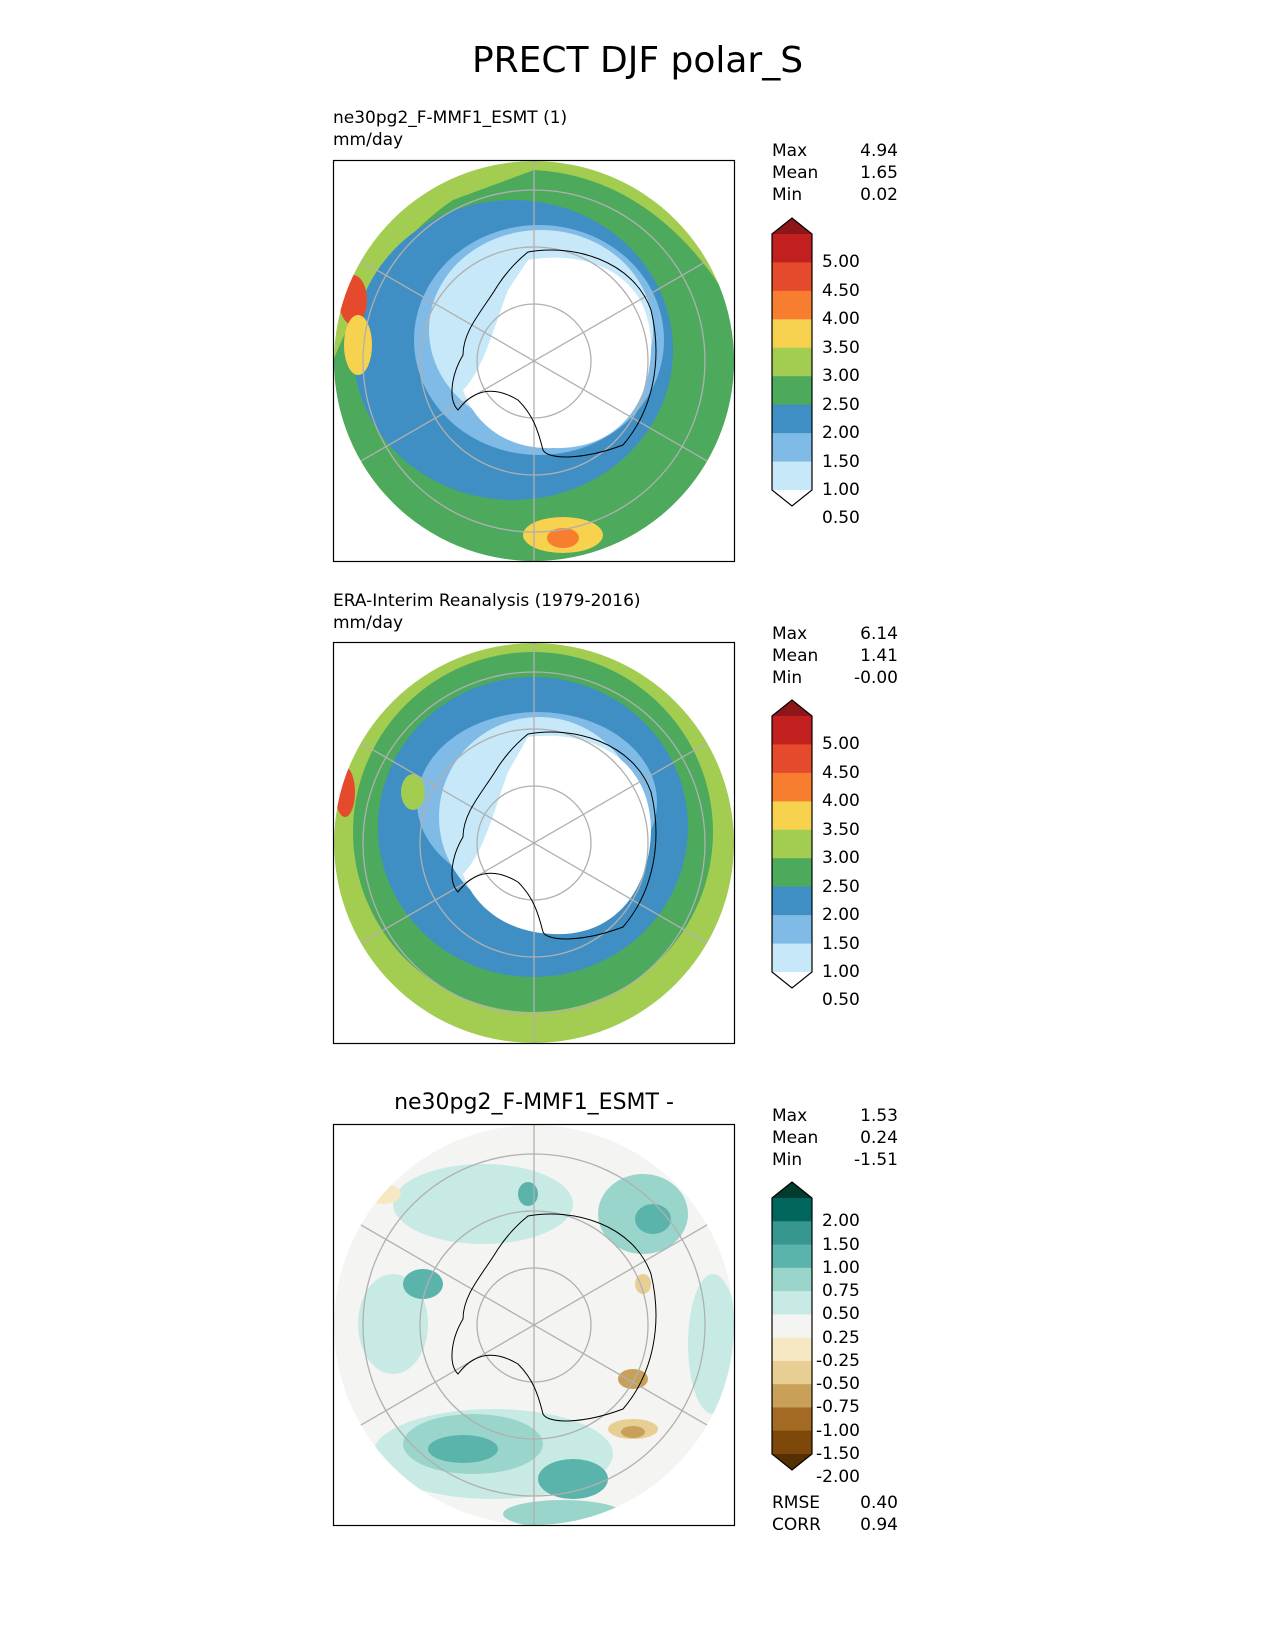 This screenshot has width=1275, height=1650. Describe the element at coordinates (838, 1360) in the screenshot. I see `colorbar-tick-label: -0.25` at that location.